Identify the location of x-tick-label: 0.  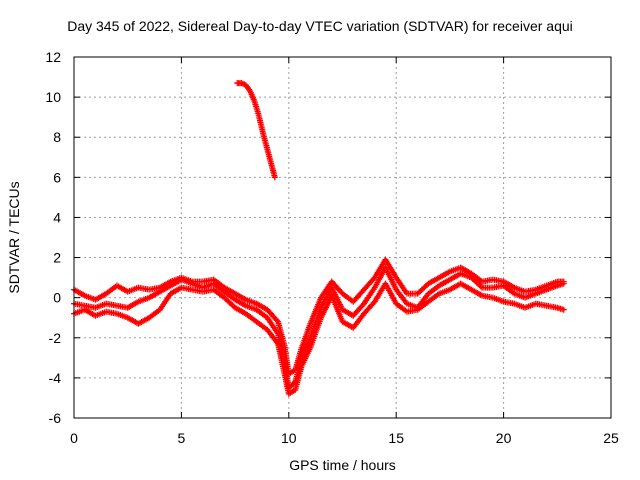
(74, 438).